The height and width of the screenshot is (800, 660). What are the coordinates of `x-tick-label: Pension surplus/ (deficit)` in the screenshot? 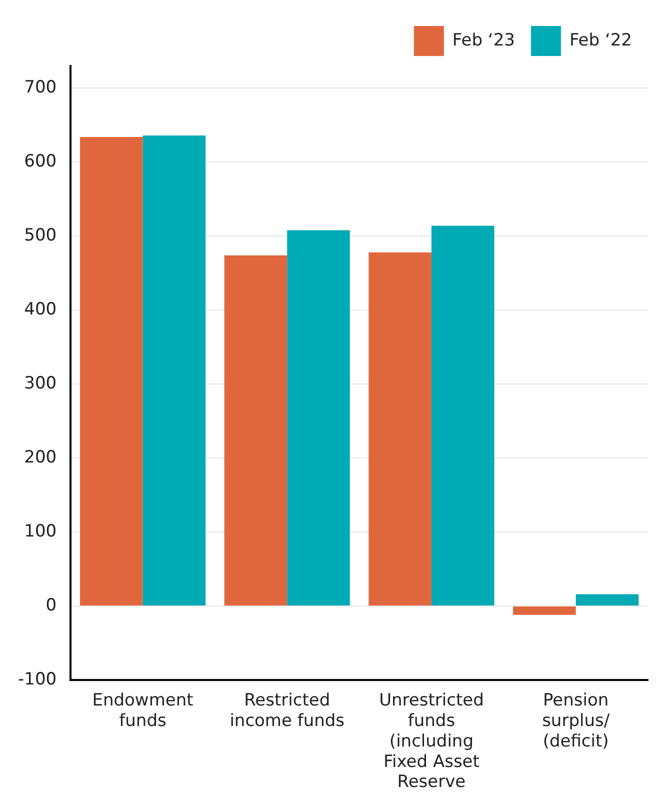 It's located at (576, 721).